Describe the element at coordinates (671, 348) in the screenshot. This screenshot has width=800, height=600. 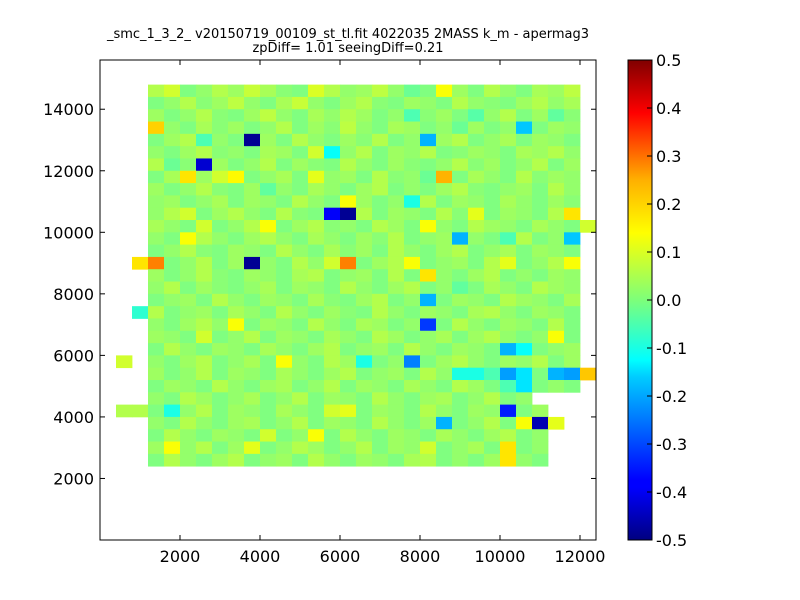
I see `colorbar-tick-label: -0.1` at that location.